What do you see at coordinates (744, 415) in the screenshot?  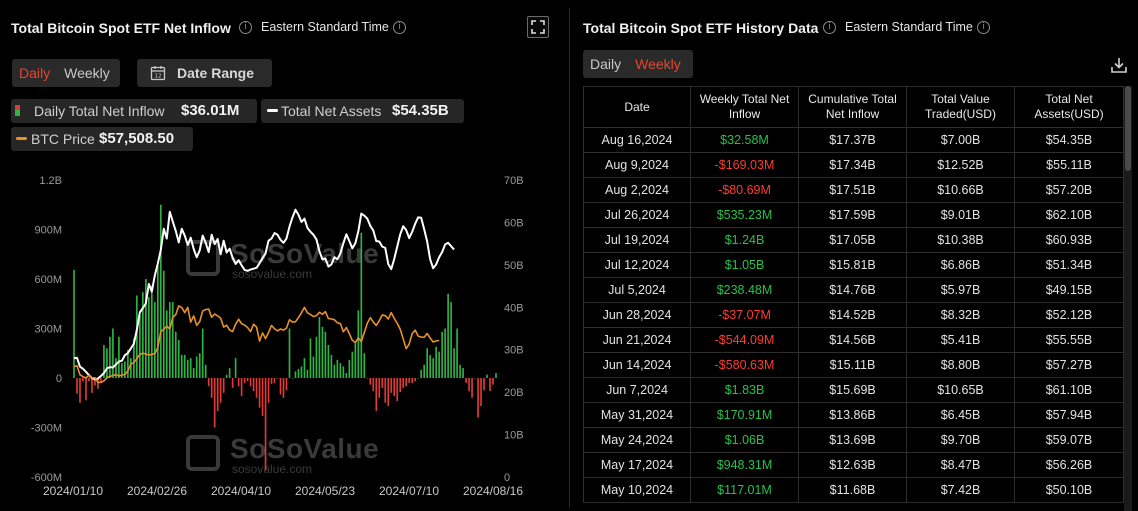 I see `row-weekly-inflow: $170.91M` at bounding box center [744, 415].